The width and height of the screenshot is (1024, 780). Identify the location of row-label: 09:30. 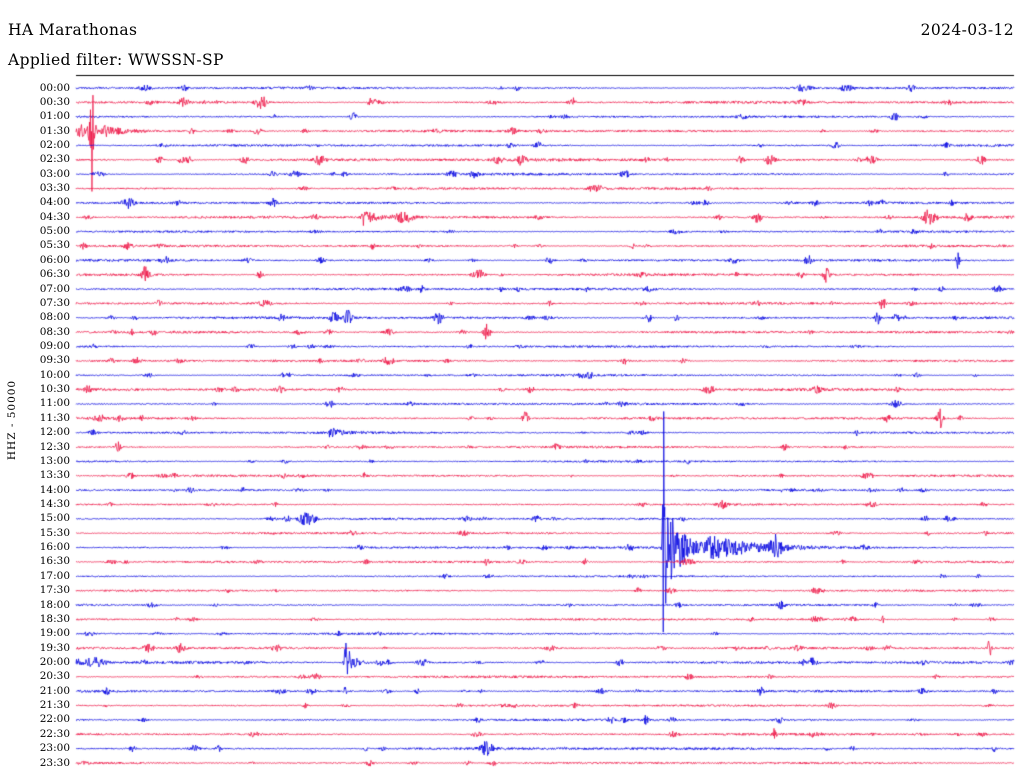
(54, 360).